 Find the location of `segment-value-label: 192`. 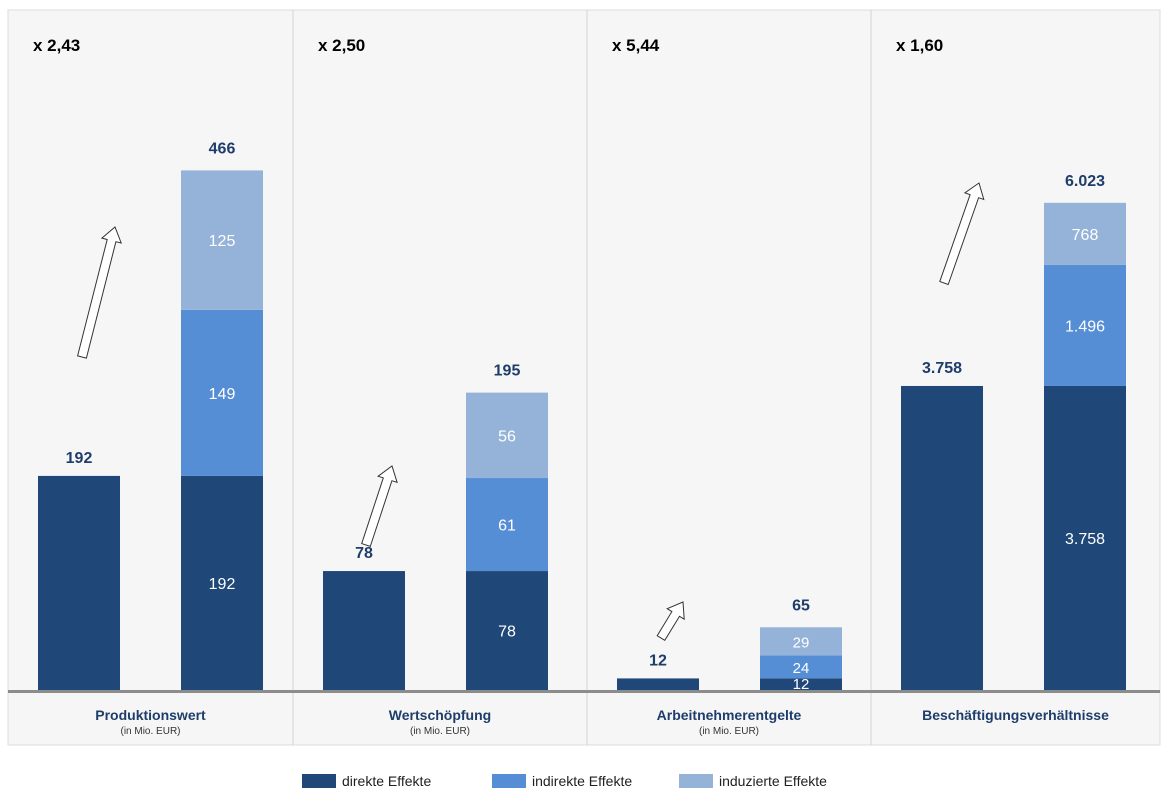

segment-value-label: 192 is located at coordinates (222, 584).